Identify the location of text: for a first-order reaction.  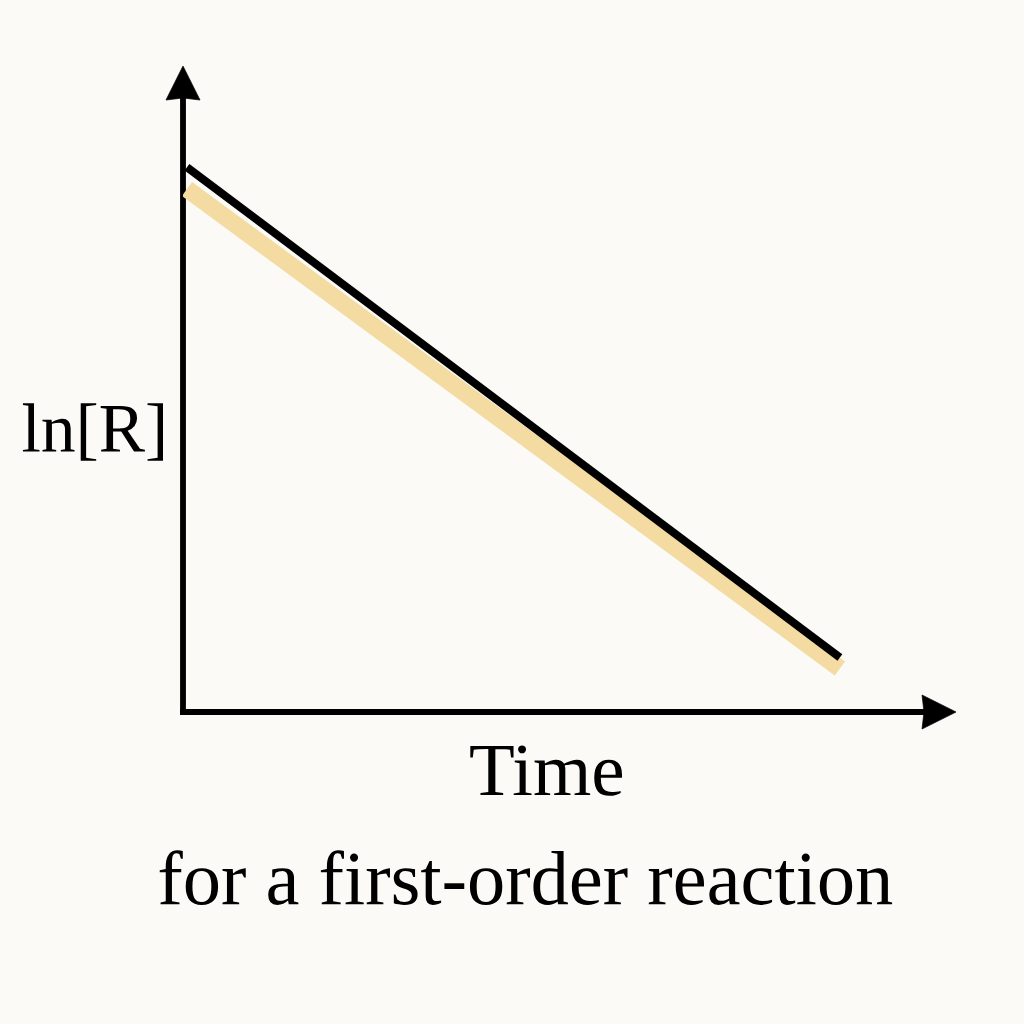
(526, 877).